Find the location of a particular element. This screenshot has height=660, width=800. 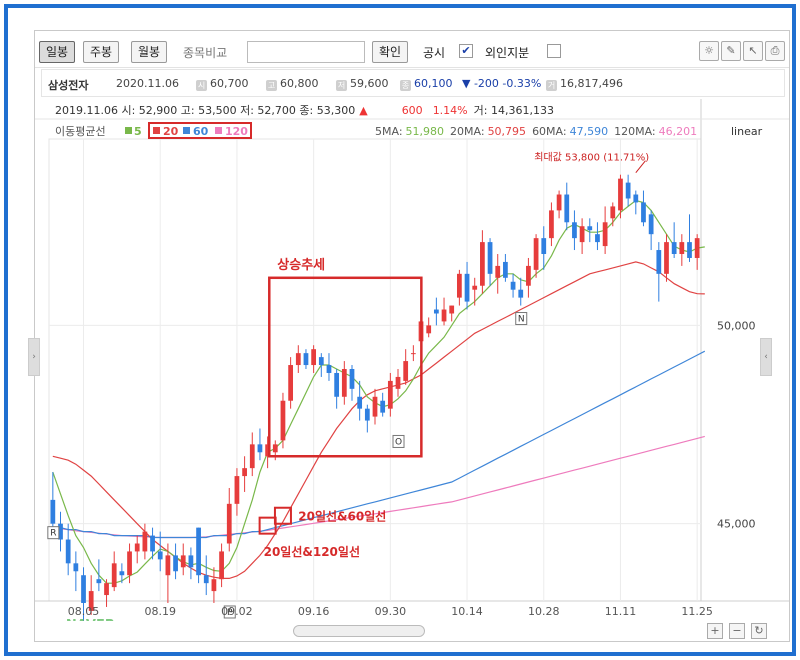

marker-r-box is located at coordinates (53, 533).